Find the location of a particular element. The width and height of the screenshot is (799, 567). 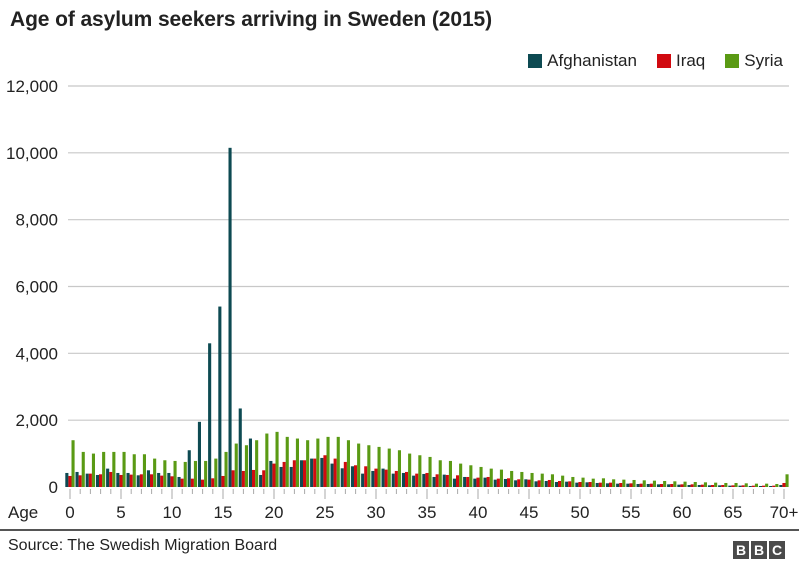

y-tick-label: 4,000 is located at coordinates (36, 353).